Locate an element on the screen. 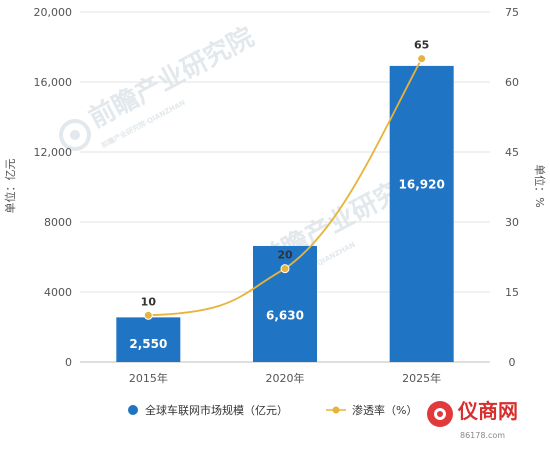 This screenshot has width=550, height=450. left-tick-label: 16,000 is located at coordinates (53, 82).